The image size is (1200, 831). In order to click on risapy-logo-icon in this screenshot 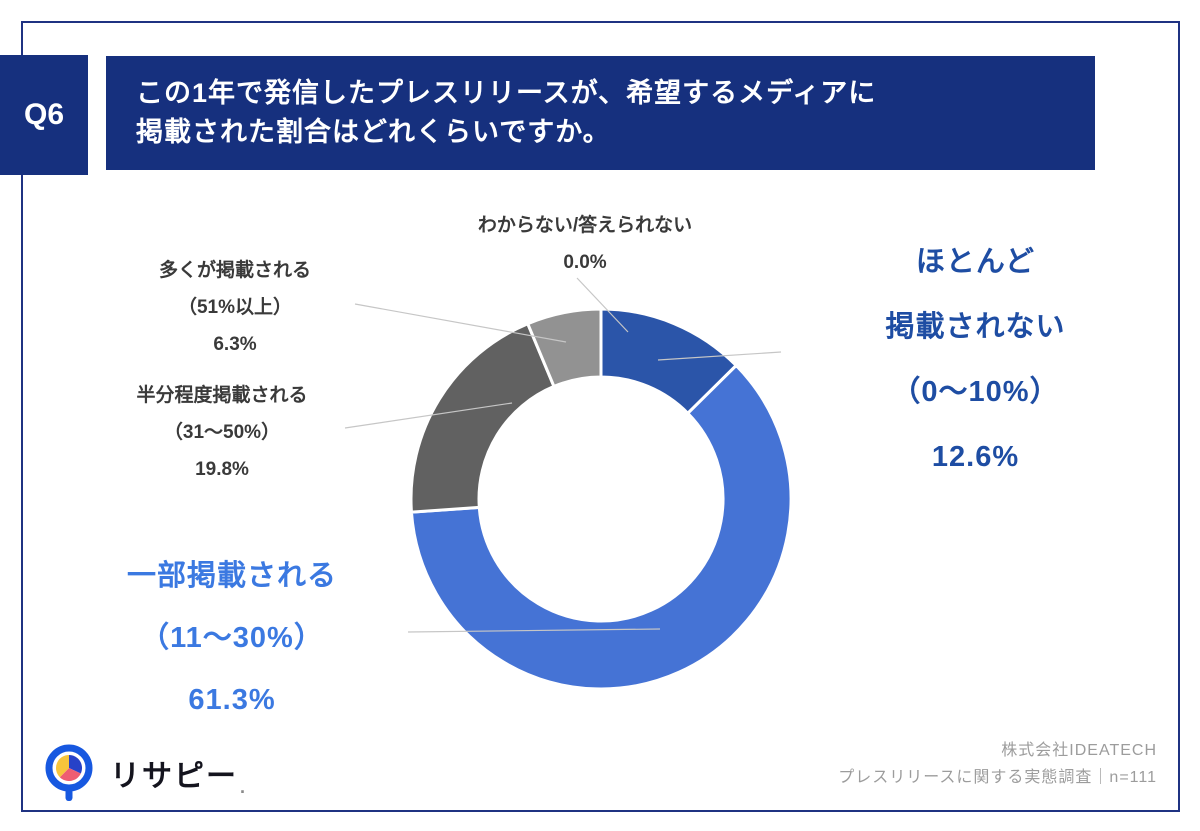, I will do `click(69, 772)`.